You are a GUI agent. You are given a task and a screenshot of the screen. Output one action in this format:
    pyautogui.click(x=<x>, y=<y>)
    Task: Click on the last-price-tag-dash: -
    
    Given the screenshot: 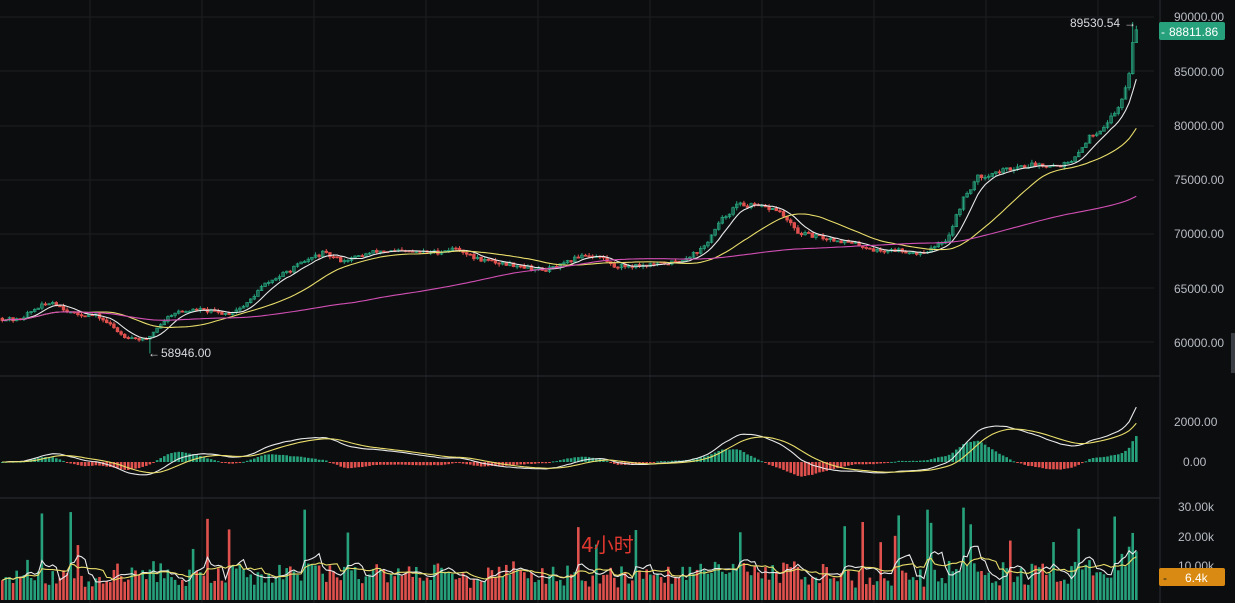 What is the action you would take?
    pyautogui.click(x=1163, y=32)
    